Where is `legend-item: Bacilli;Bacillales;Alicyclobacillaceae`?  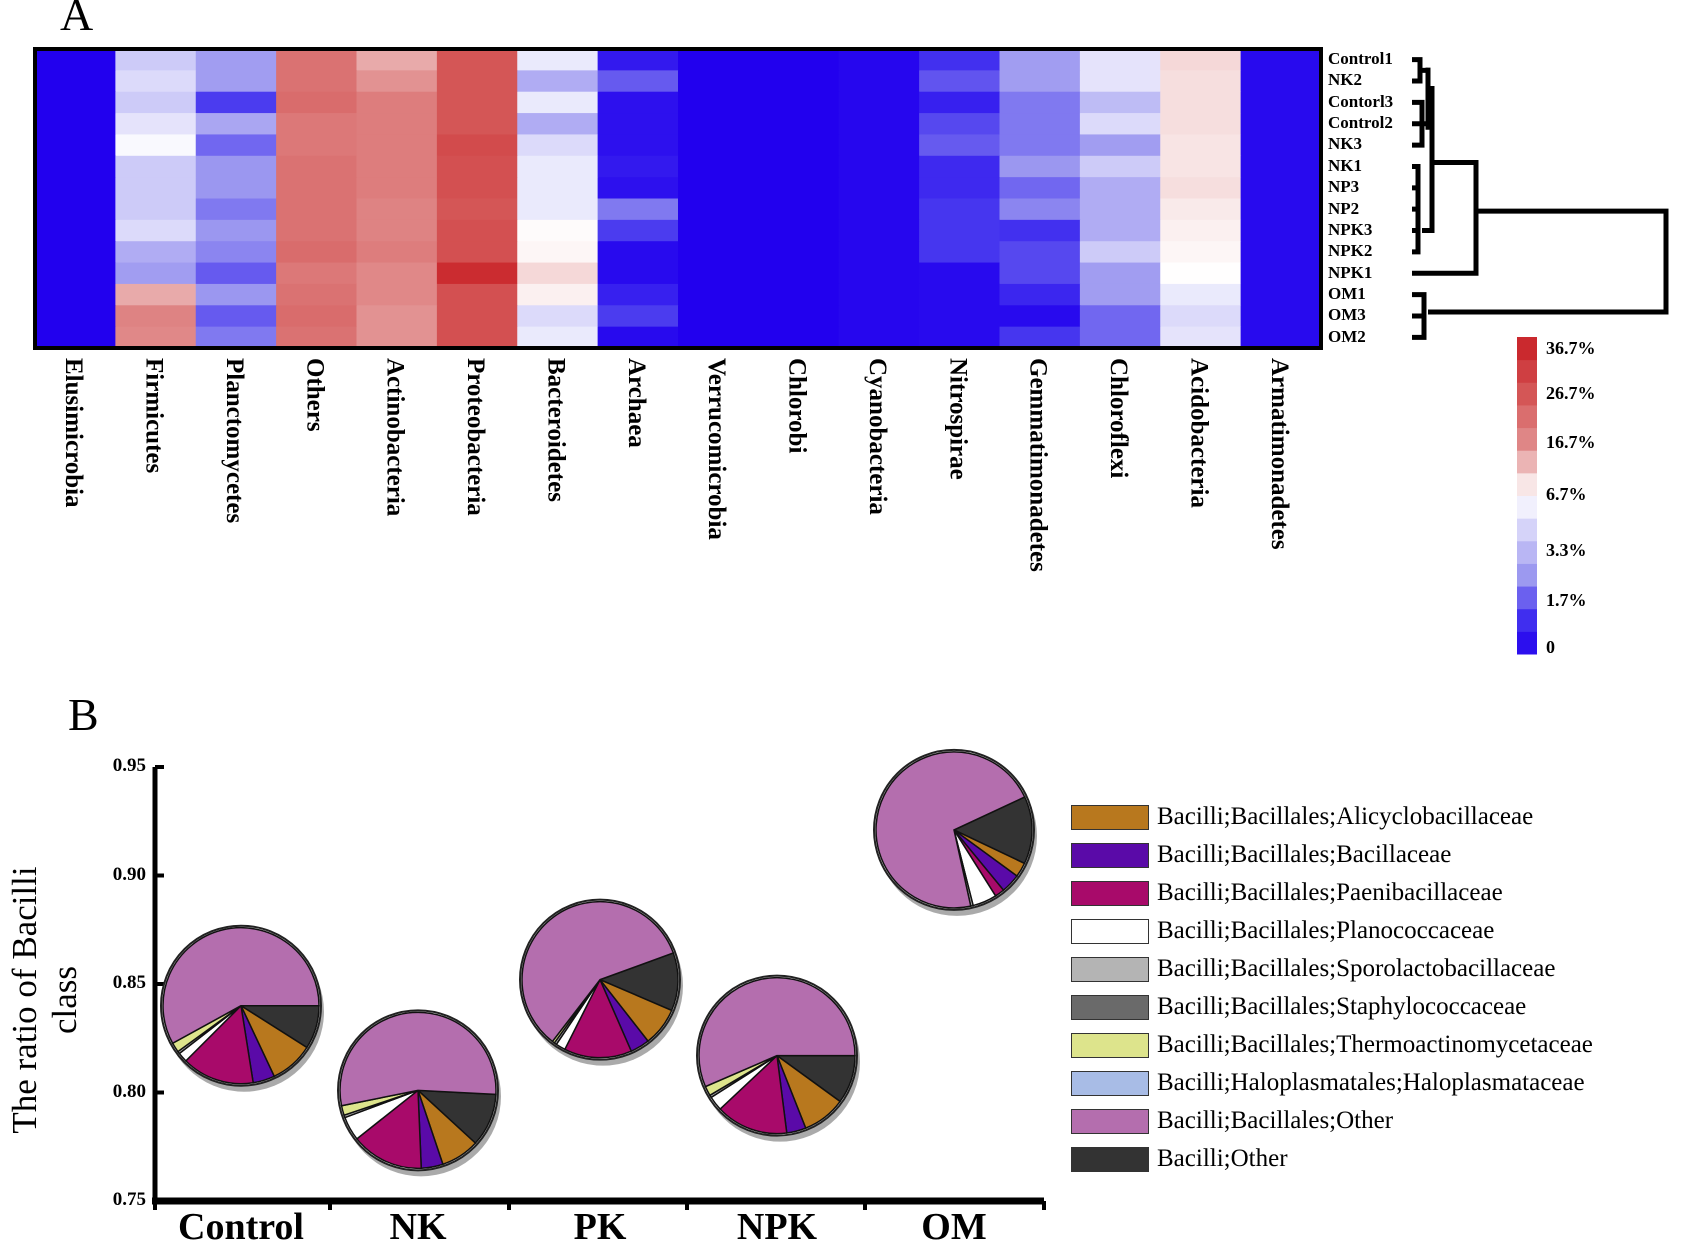 legend-item: Bacilli;Bacillales;Alicyclobacillaceae is located at coordinates (1302, 817).